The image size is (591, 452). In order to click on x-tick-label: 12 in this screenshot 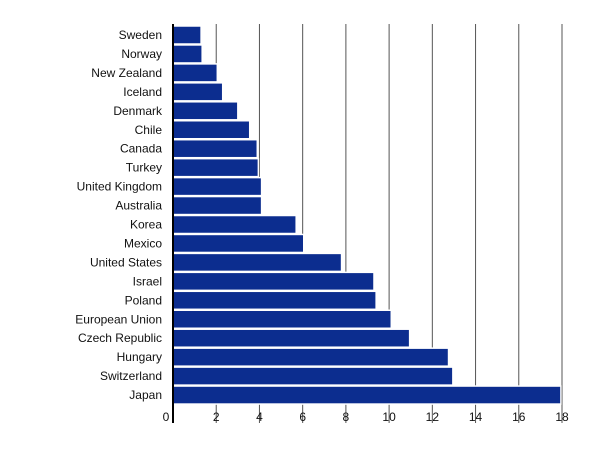, I will do `click(433, 417)`.